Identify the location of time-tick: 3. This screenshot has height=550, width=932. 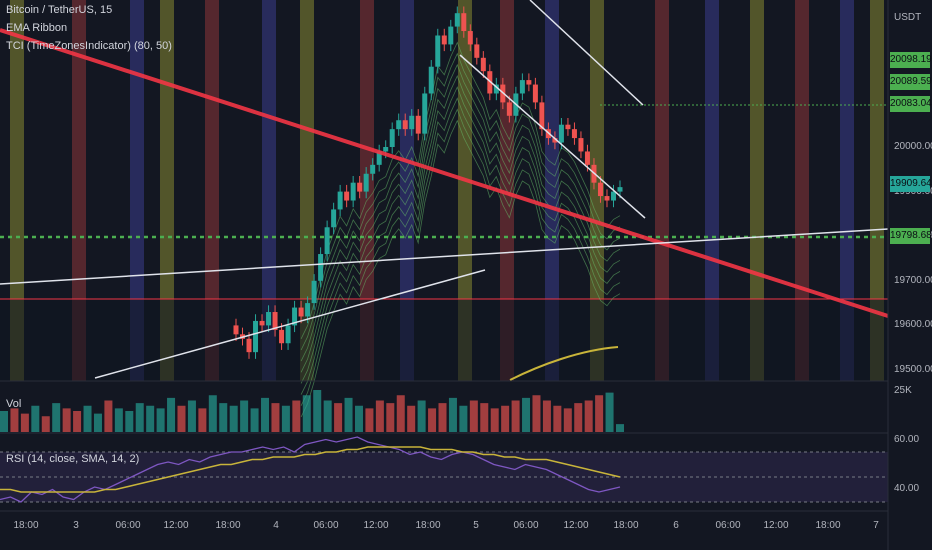
(76, 525).